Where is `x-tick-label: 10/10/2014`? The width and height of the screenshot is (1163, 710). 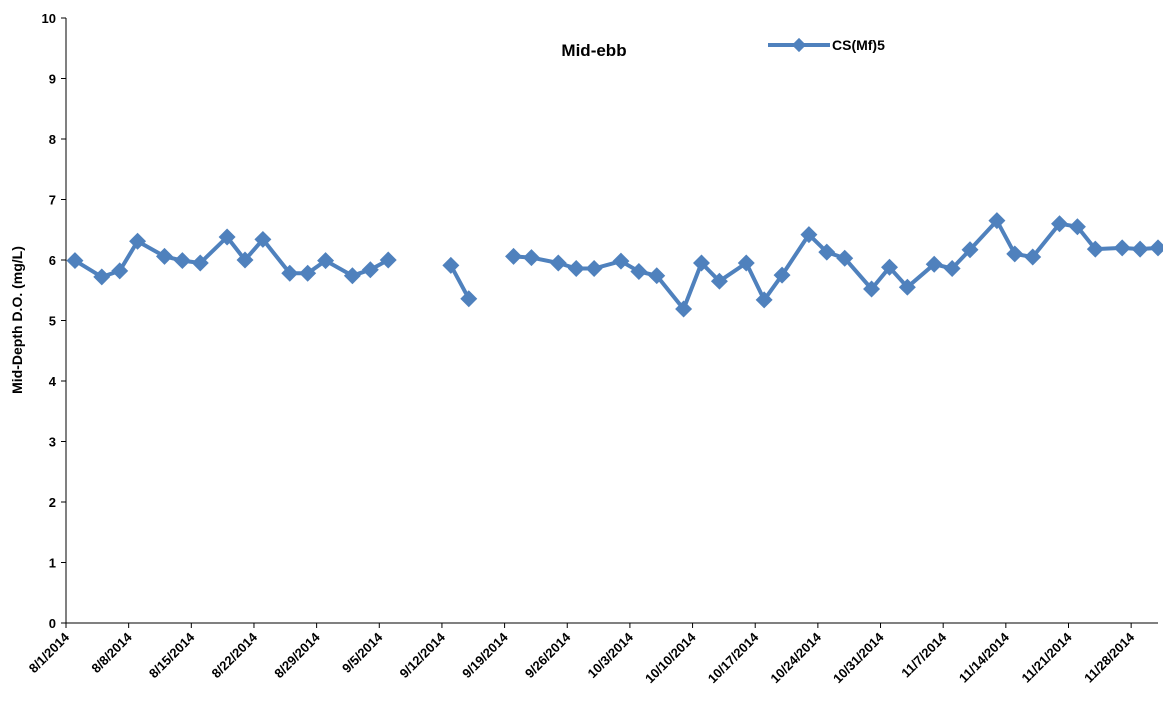 x-tick-label: 10/10/2014 is located at coordinates (670, 657).